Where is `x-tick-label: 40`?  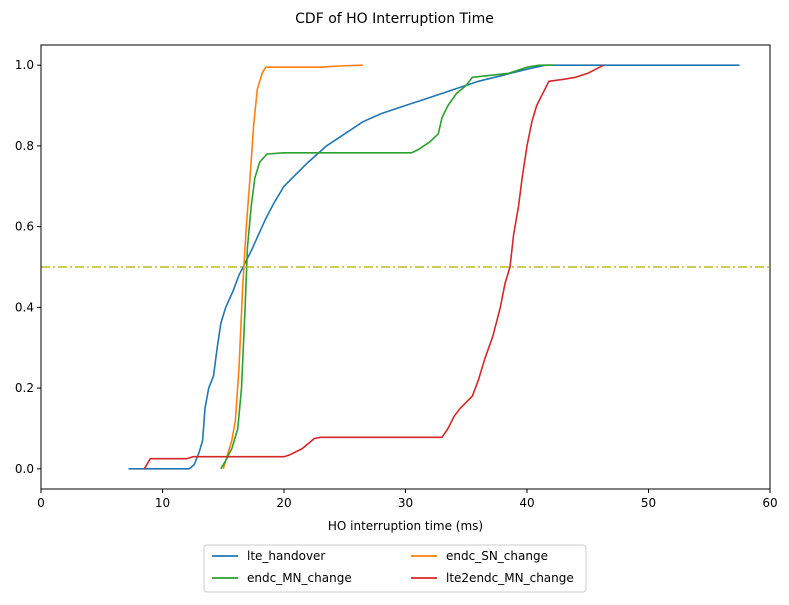 x-tick-label: 40 is located at coordinates (526, 503).